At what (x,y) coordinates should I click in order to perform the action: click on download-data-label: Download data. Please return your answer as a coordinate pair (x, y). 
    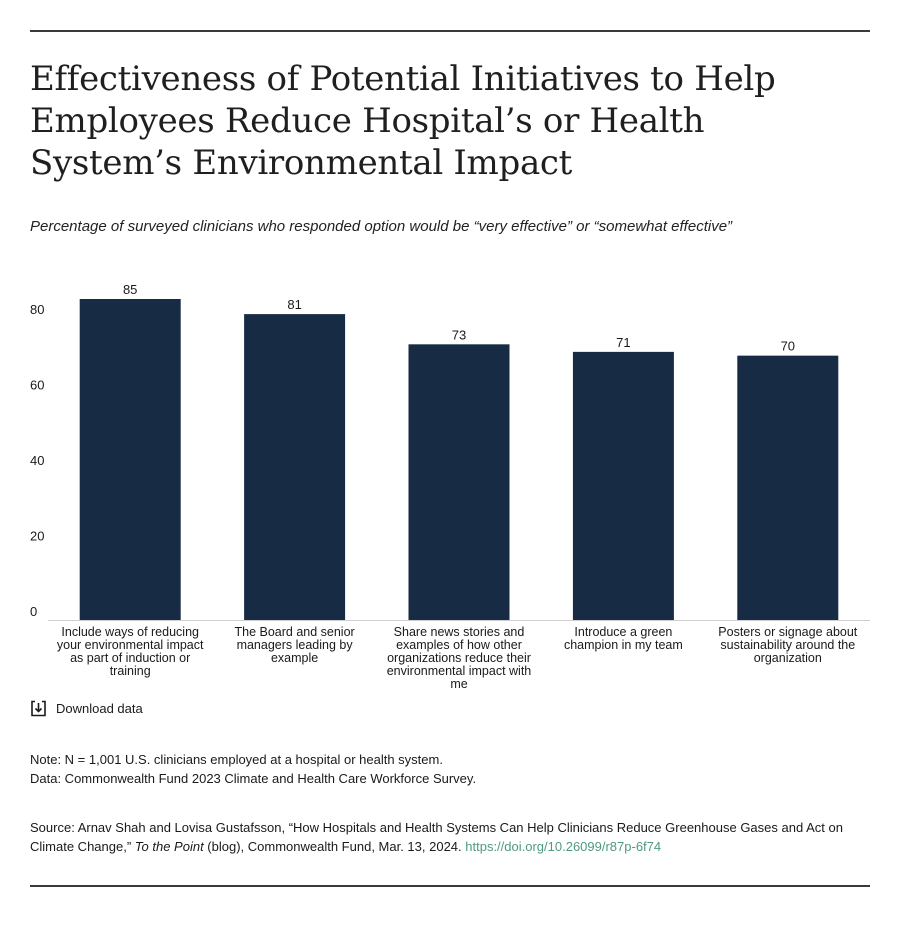
    Looking at the image, I should click on (99, 708).